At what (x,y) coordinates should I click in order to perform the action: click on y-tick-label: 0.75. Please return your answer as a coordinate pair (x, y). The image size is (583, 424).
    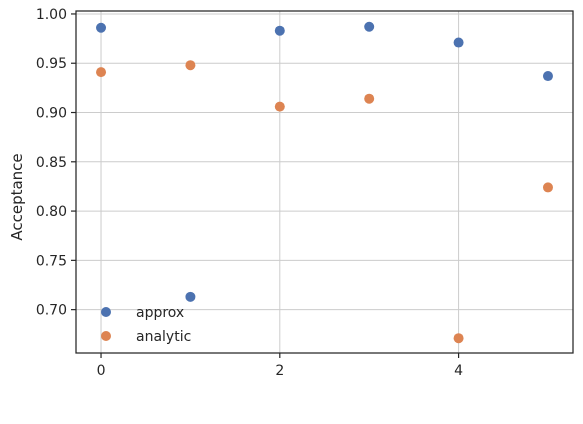
    Looking at the image, I should click on (51, 261).